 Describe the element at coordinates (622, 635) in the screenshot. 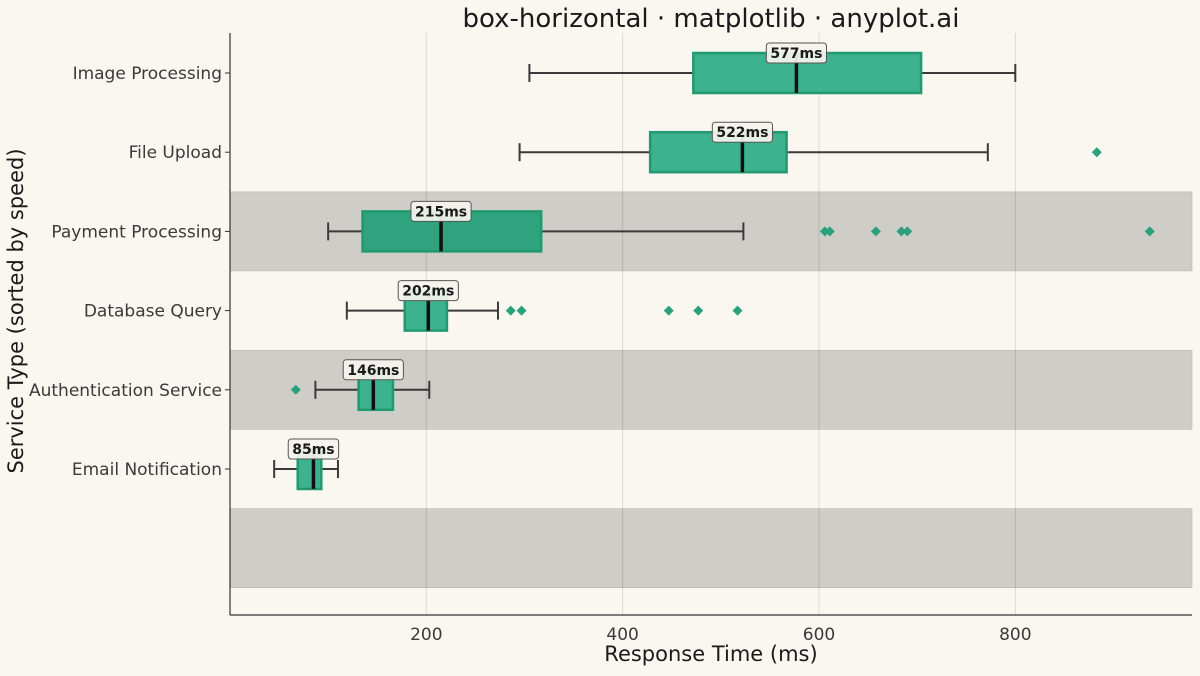

I see `x-tick-label: 400` at that location.